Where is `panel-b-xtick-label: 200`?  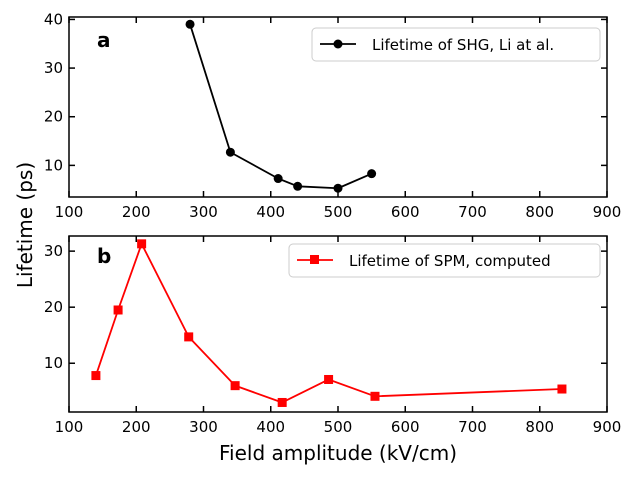 panel-b-xtick-label: 200 is located at coordinates (136, 427).